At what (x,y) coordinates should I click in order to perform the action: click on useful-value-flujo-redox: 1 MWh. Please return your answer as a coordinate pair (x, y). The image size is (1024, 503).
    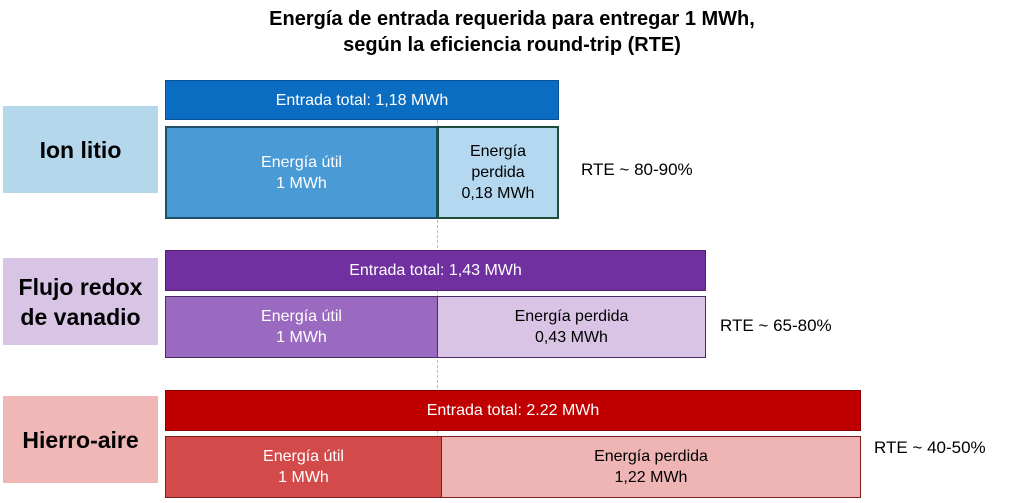
    Looking at the image, I should click on (301, 337).